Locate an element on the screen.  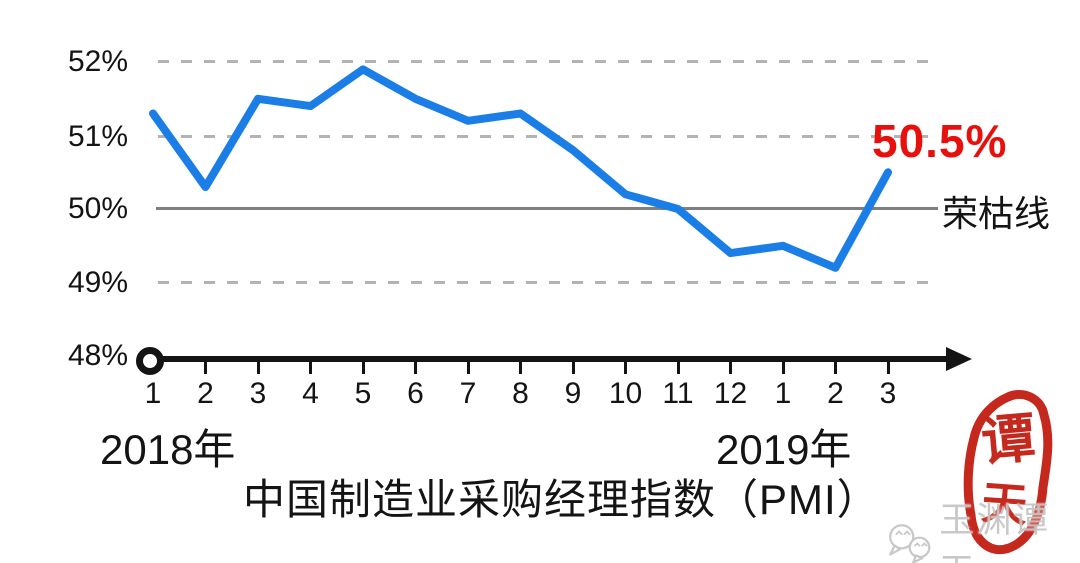
latest-value-label: 50.5% is located at coordinates (940, 141).